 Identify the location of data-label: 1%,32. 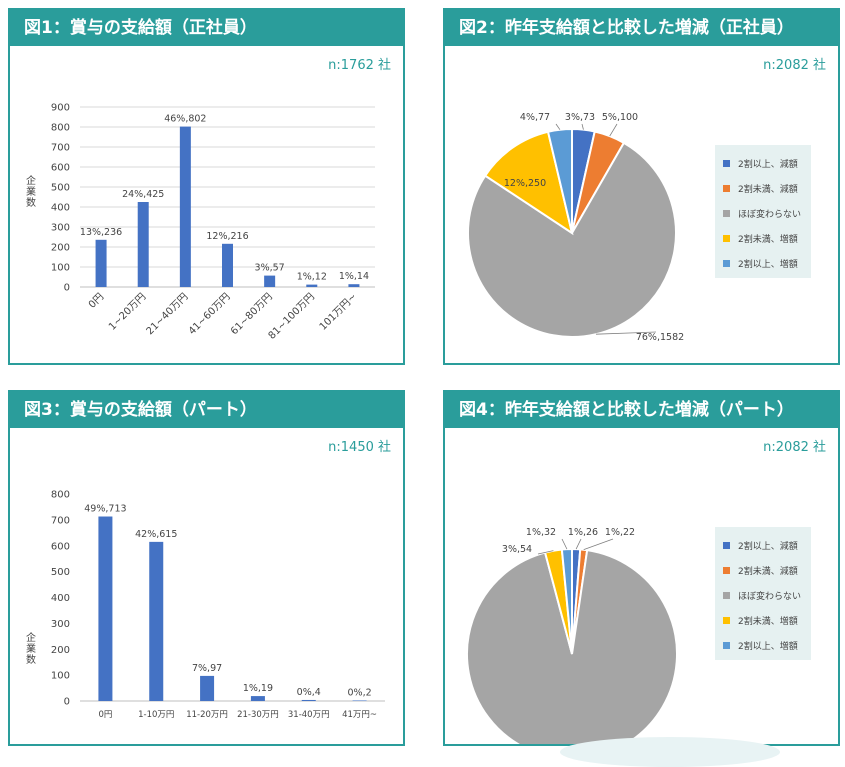
(541, 532).